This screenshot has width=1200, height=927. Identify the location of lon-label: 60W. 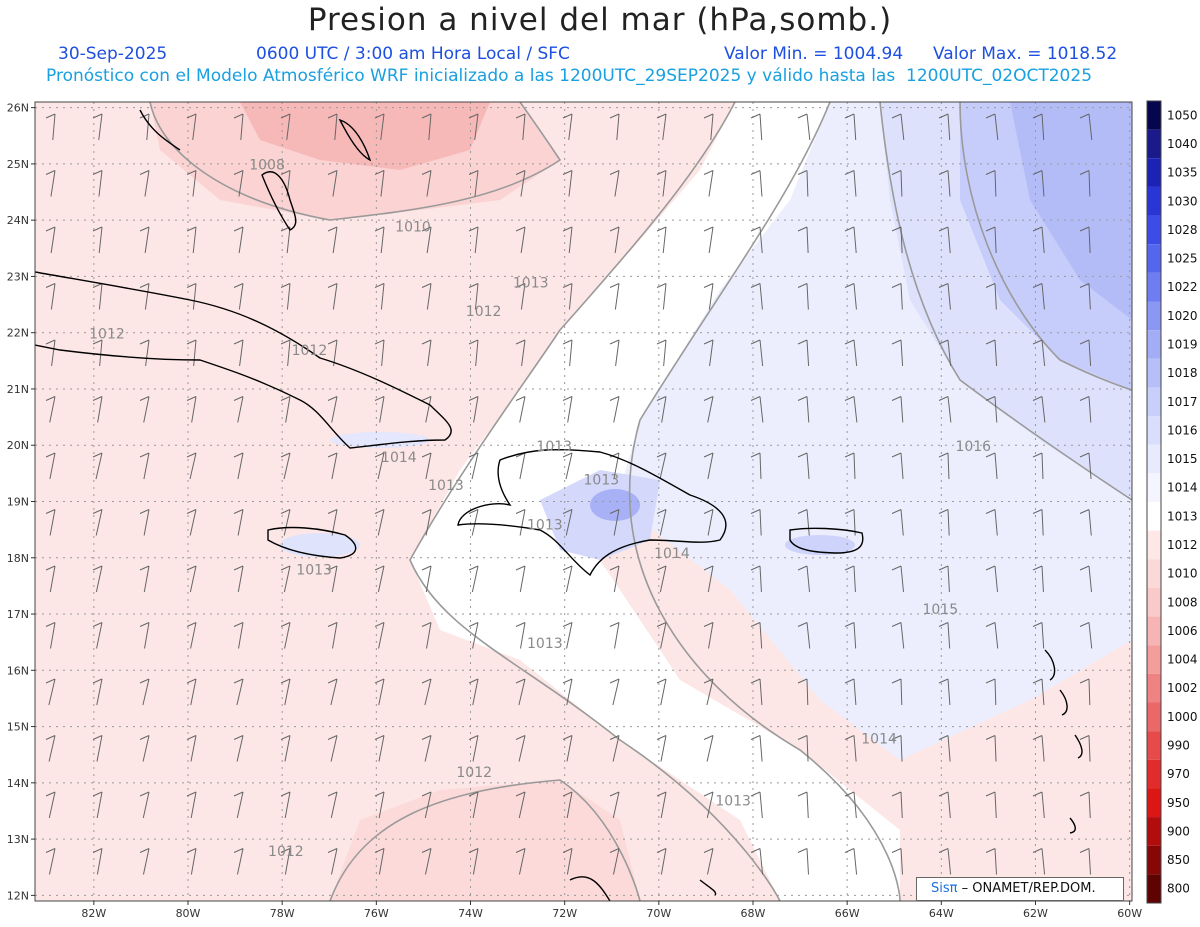
(1129, 913).